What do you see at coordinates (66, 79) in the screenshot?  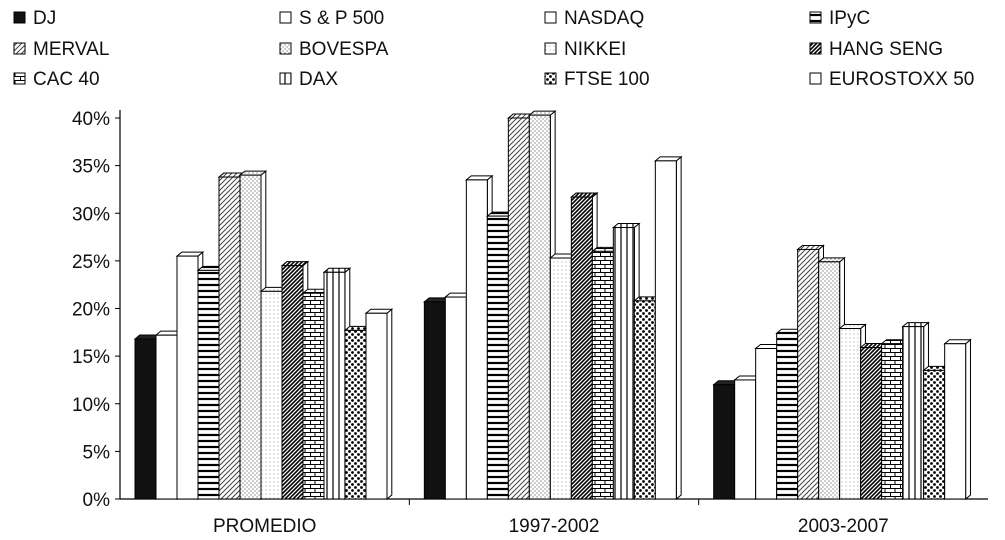 I see `legend-label: CAC 40` at bounding box center [66, 79].